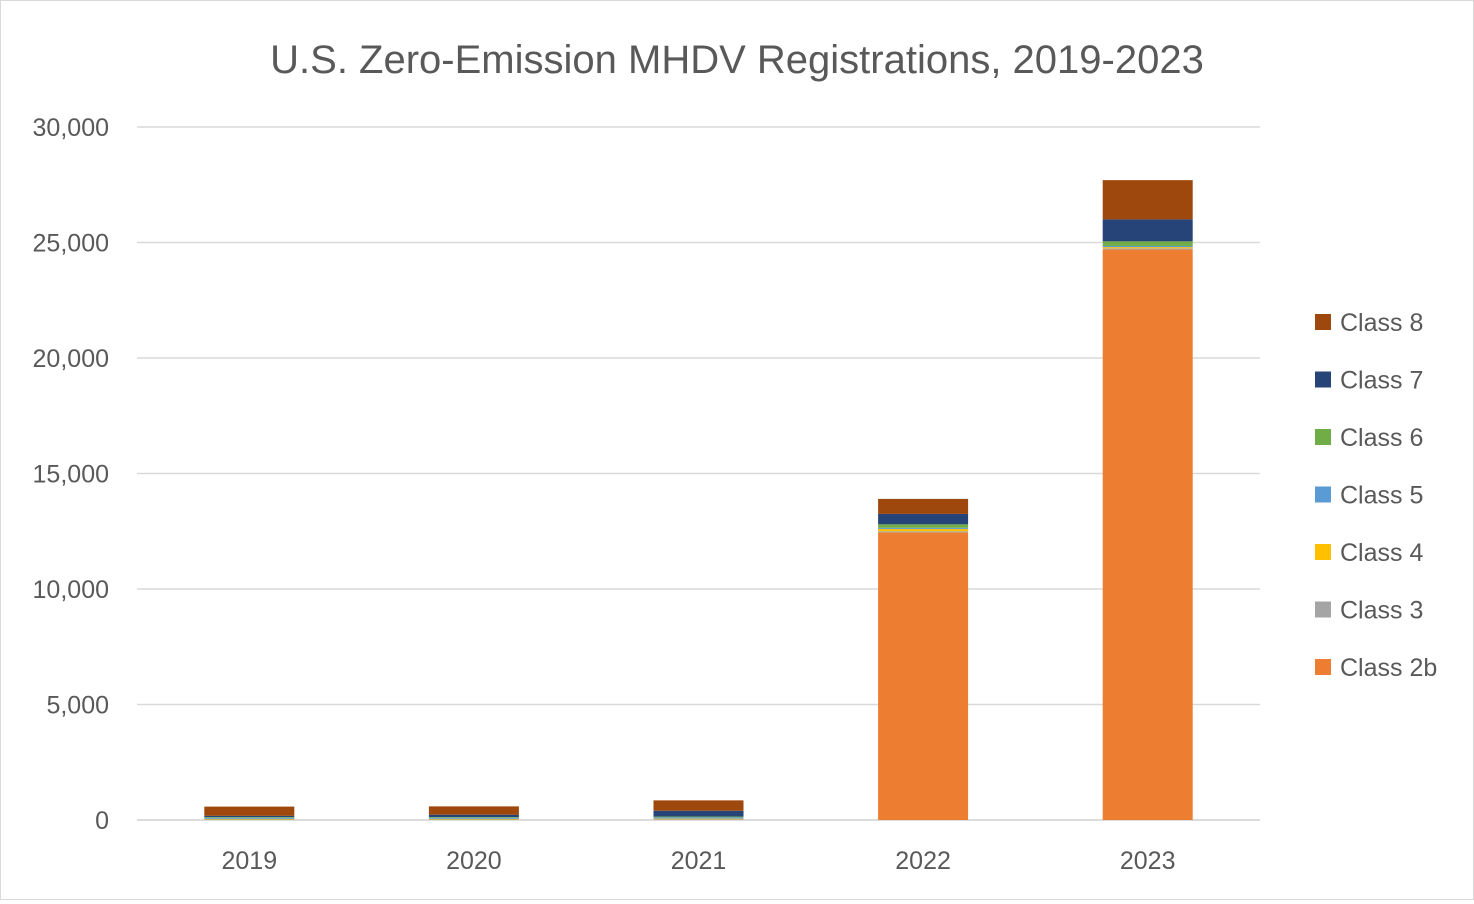 Image resolution: width=1474 pixels, height=904 pixels. Describe the element at coordinates (102, 821) in the screenshot. I see `y-tick-label: 0` at that location.